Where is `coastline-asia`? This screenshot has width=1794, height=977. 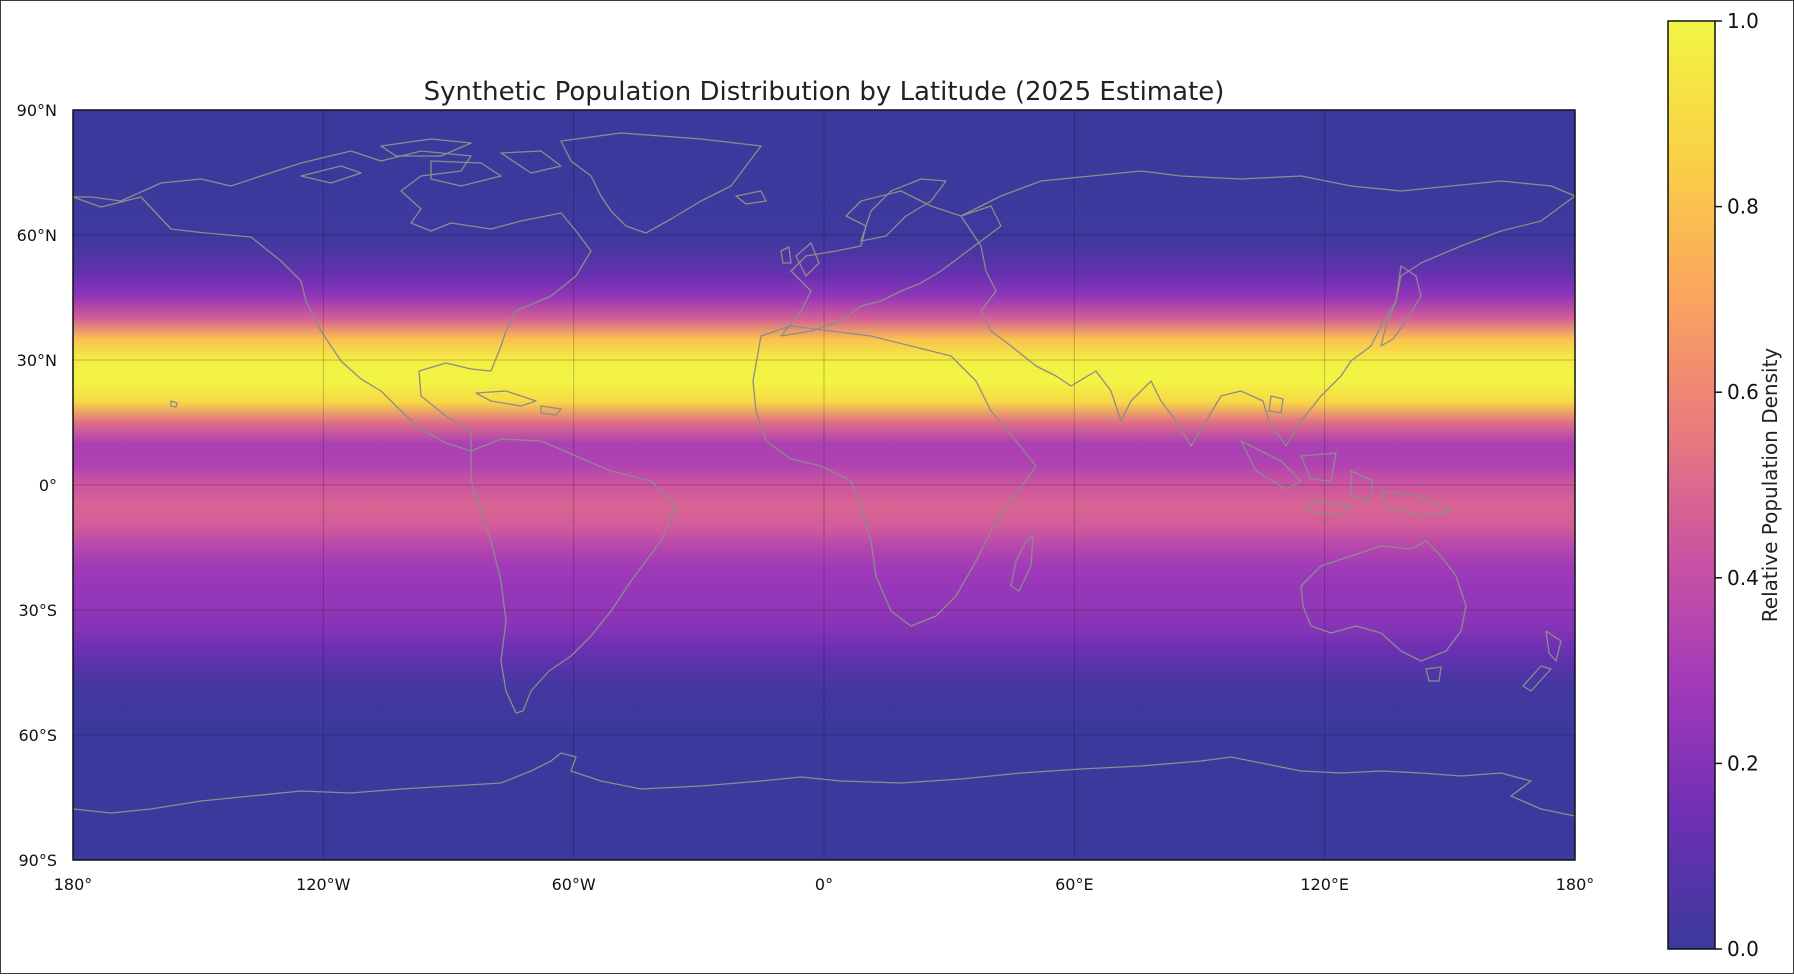 coastline-asia is located at coordinates (1267, 308).